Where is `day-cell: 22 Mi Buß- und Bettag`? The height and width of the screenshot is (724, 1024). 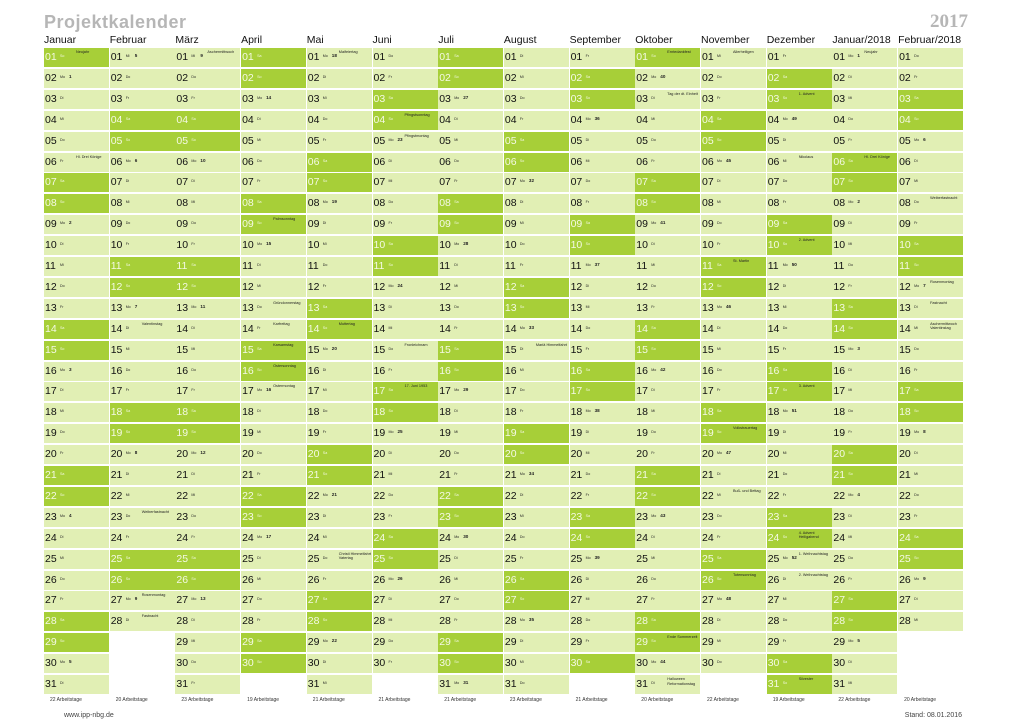 day-cell: 22 Mi Buß- und Bettag is located at coordinates (733, 496).